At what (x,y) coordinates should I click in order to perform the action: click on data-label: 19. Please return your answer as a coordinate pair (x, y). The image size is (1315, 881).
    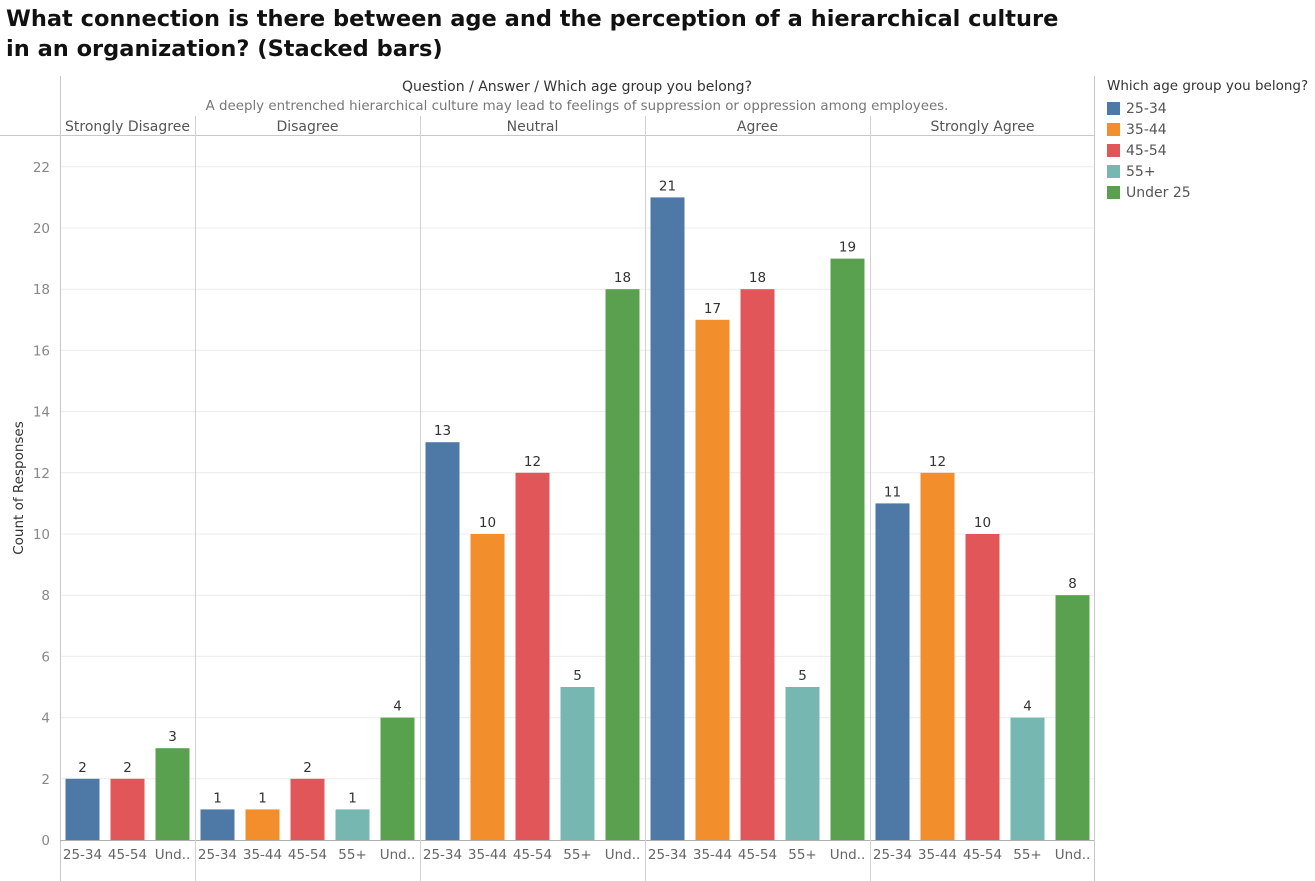
    Looking at the image, I should click on (847, 248).